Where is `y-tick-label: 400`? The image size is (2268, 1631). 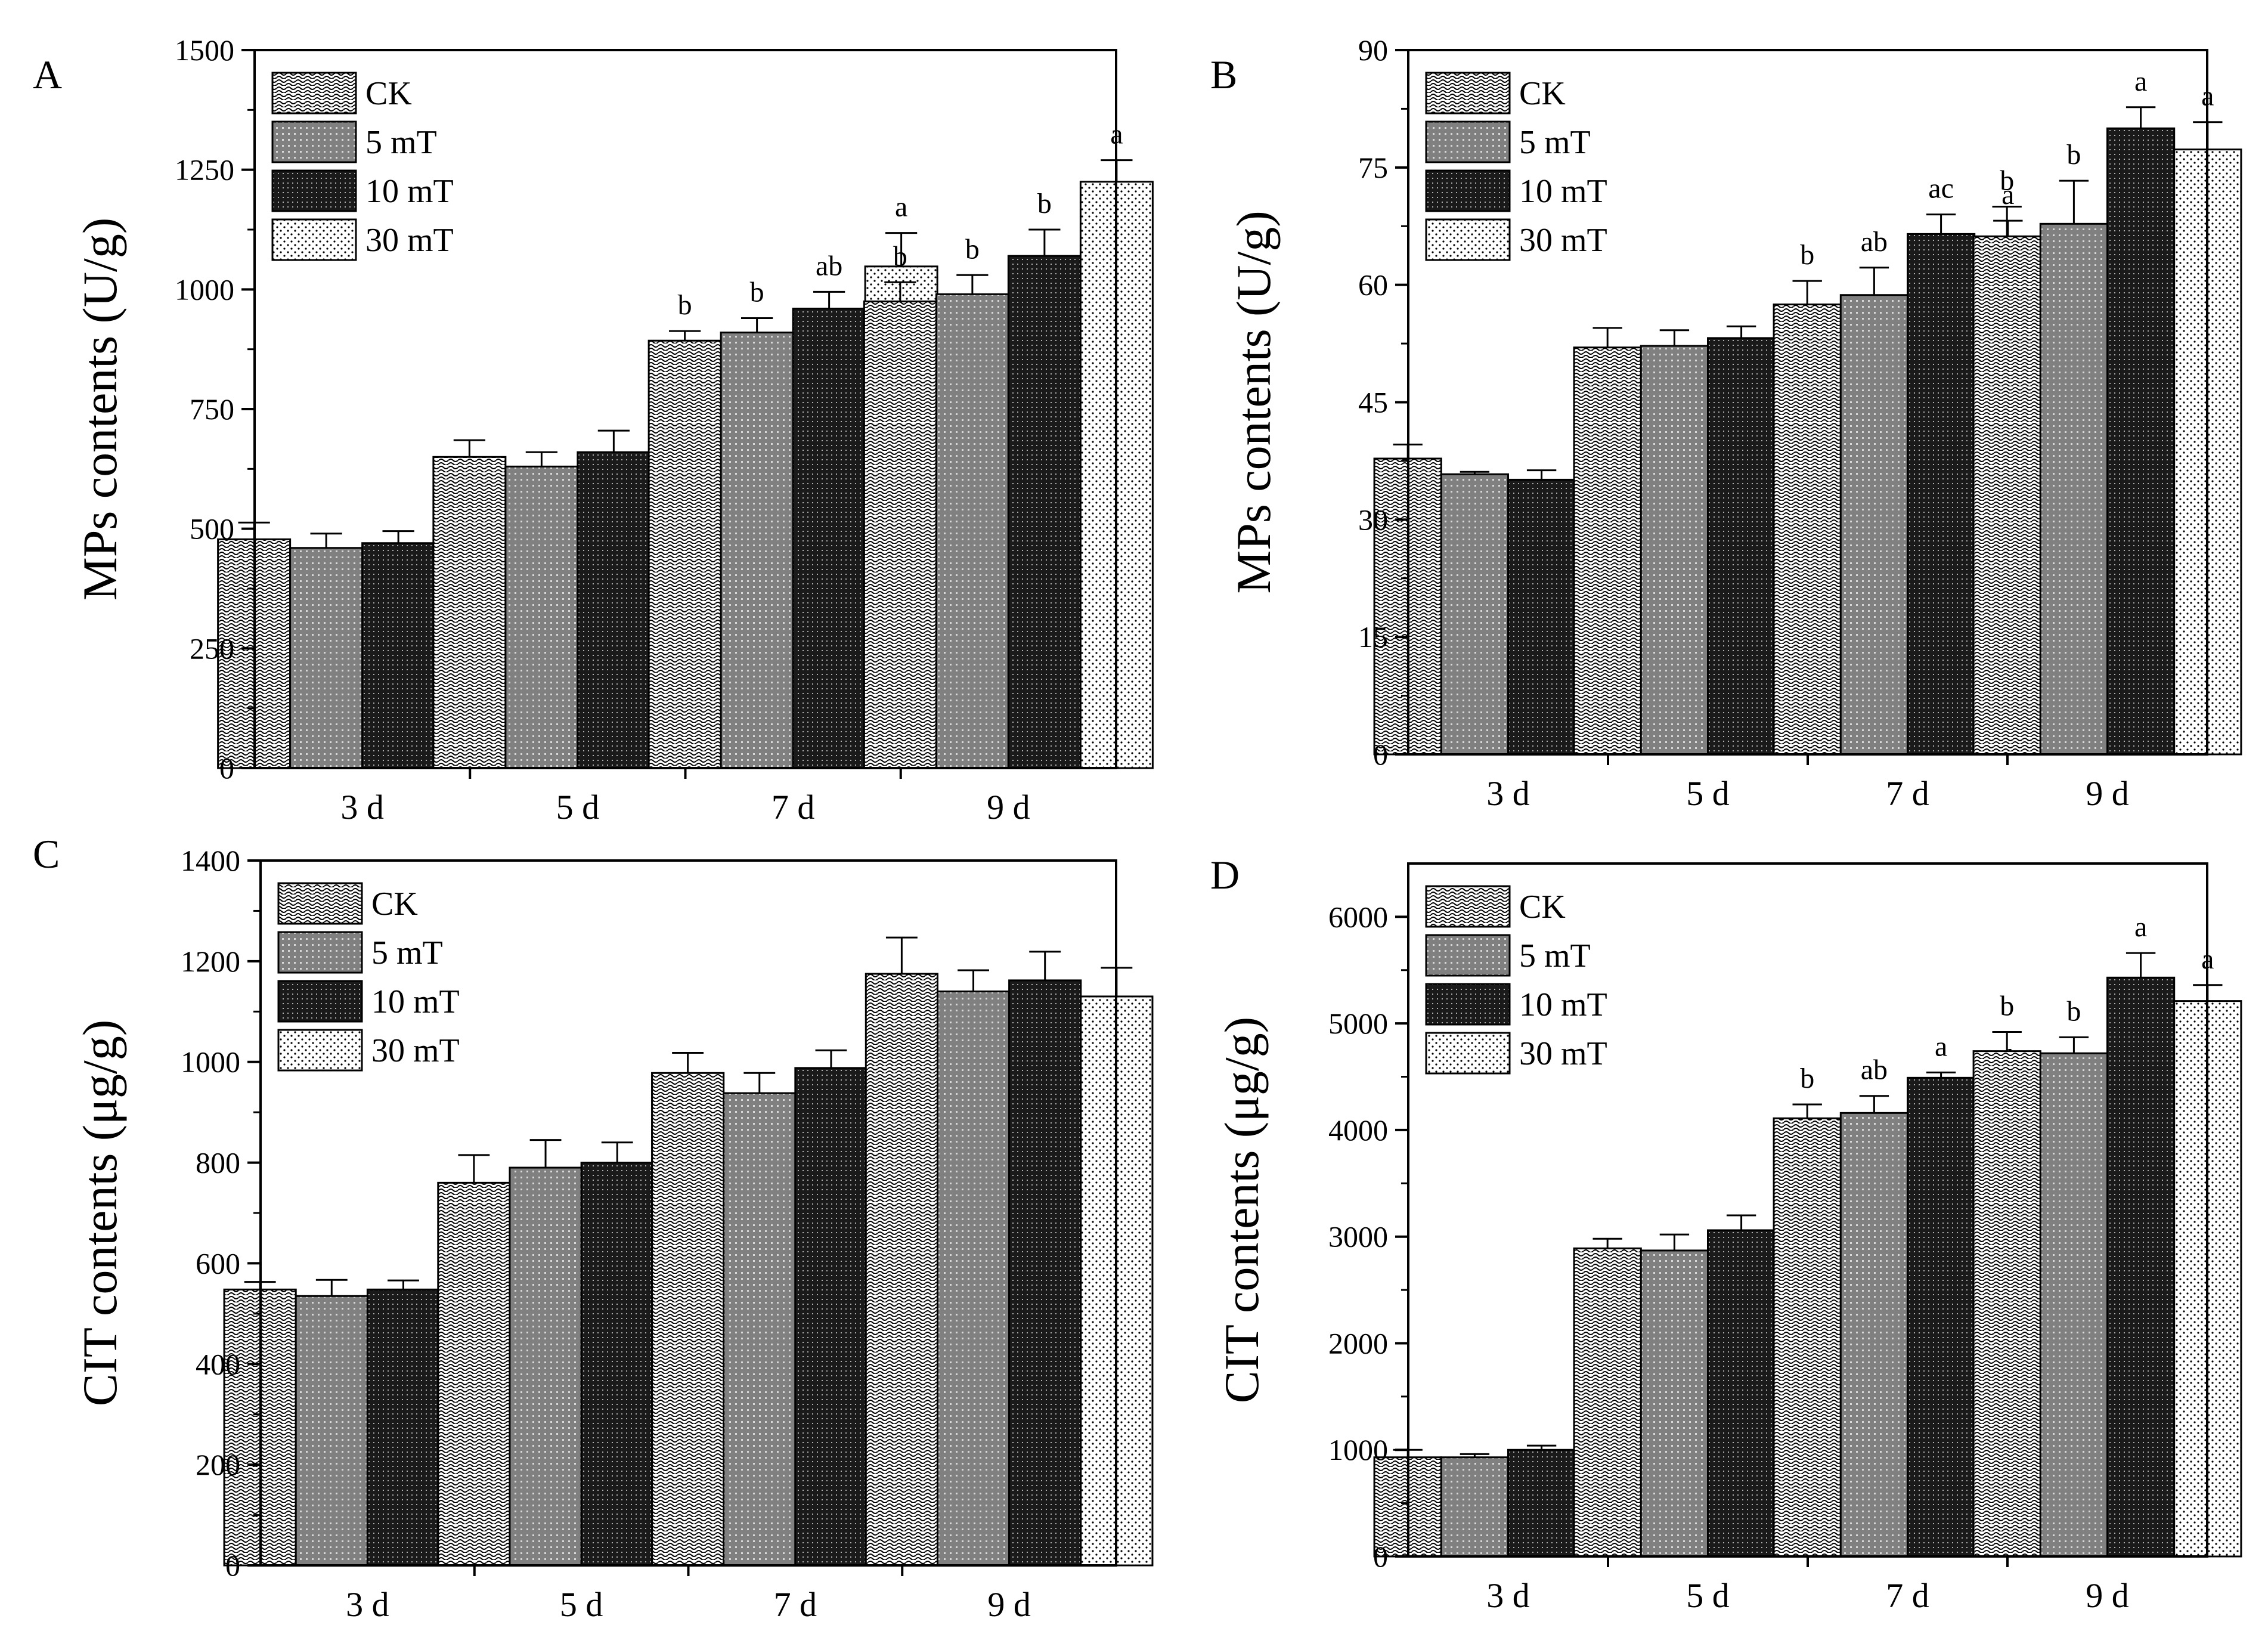 y-tick-label: 400 is located at coordinates (218, 1364).